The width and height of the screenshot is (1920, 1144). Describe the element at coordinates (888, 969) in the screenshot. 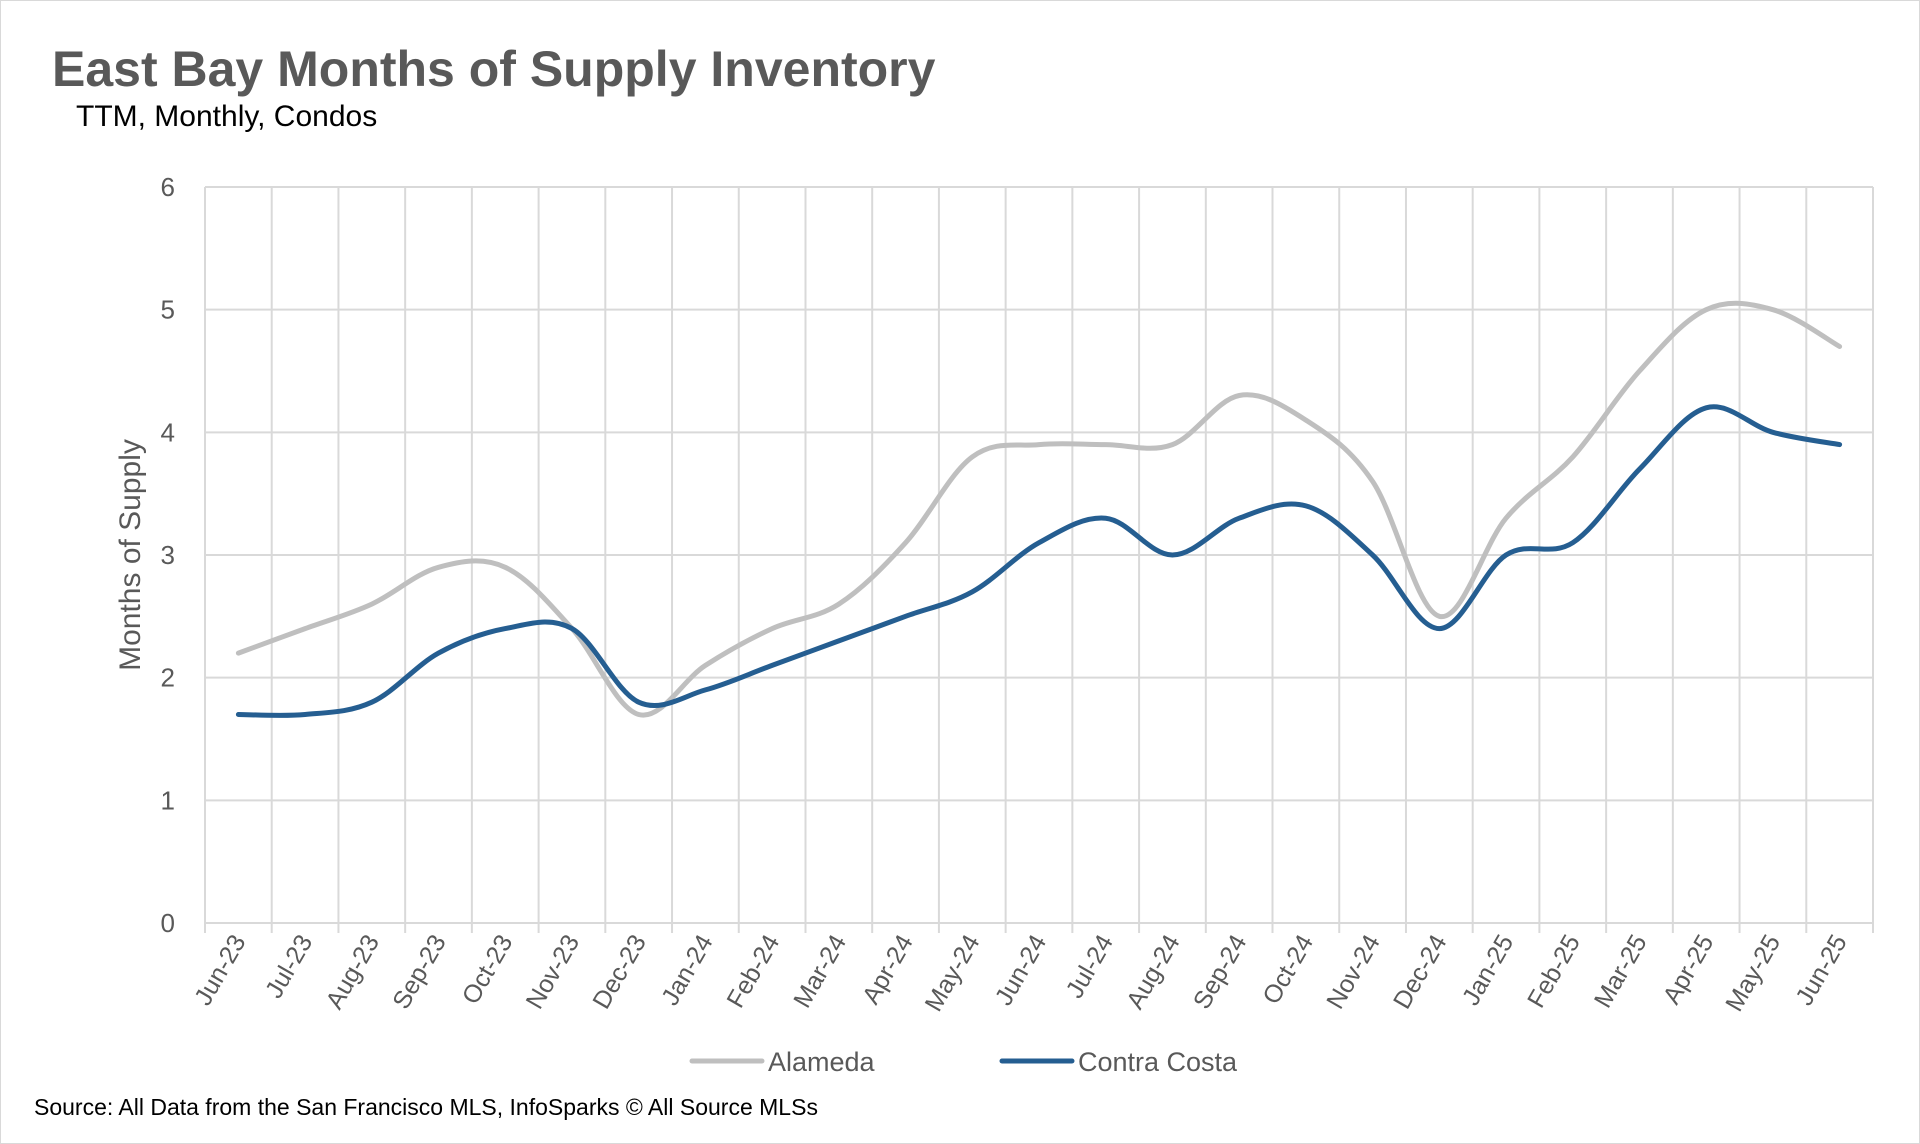

I see `x-tick-label: Apr-24` at that location.